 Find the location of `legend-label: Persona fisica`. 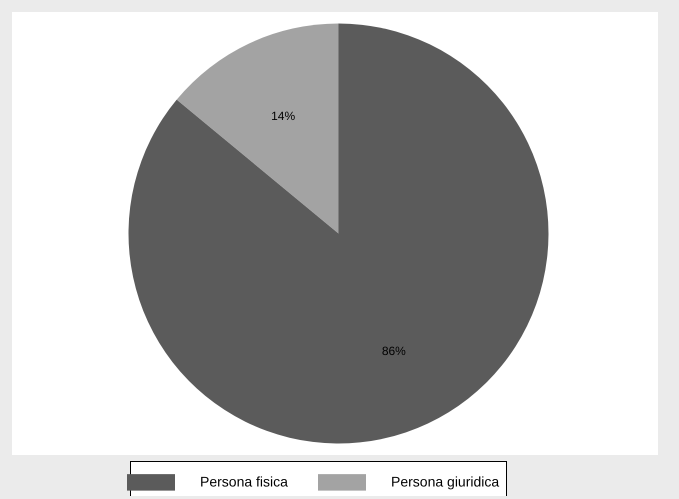

legend-label: Persona fisica is located at coordinates (244, 481).